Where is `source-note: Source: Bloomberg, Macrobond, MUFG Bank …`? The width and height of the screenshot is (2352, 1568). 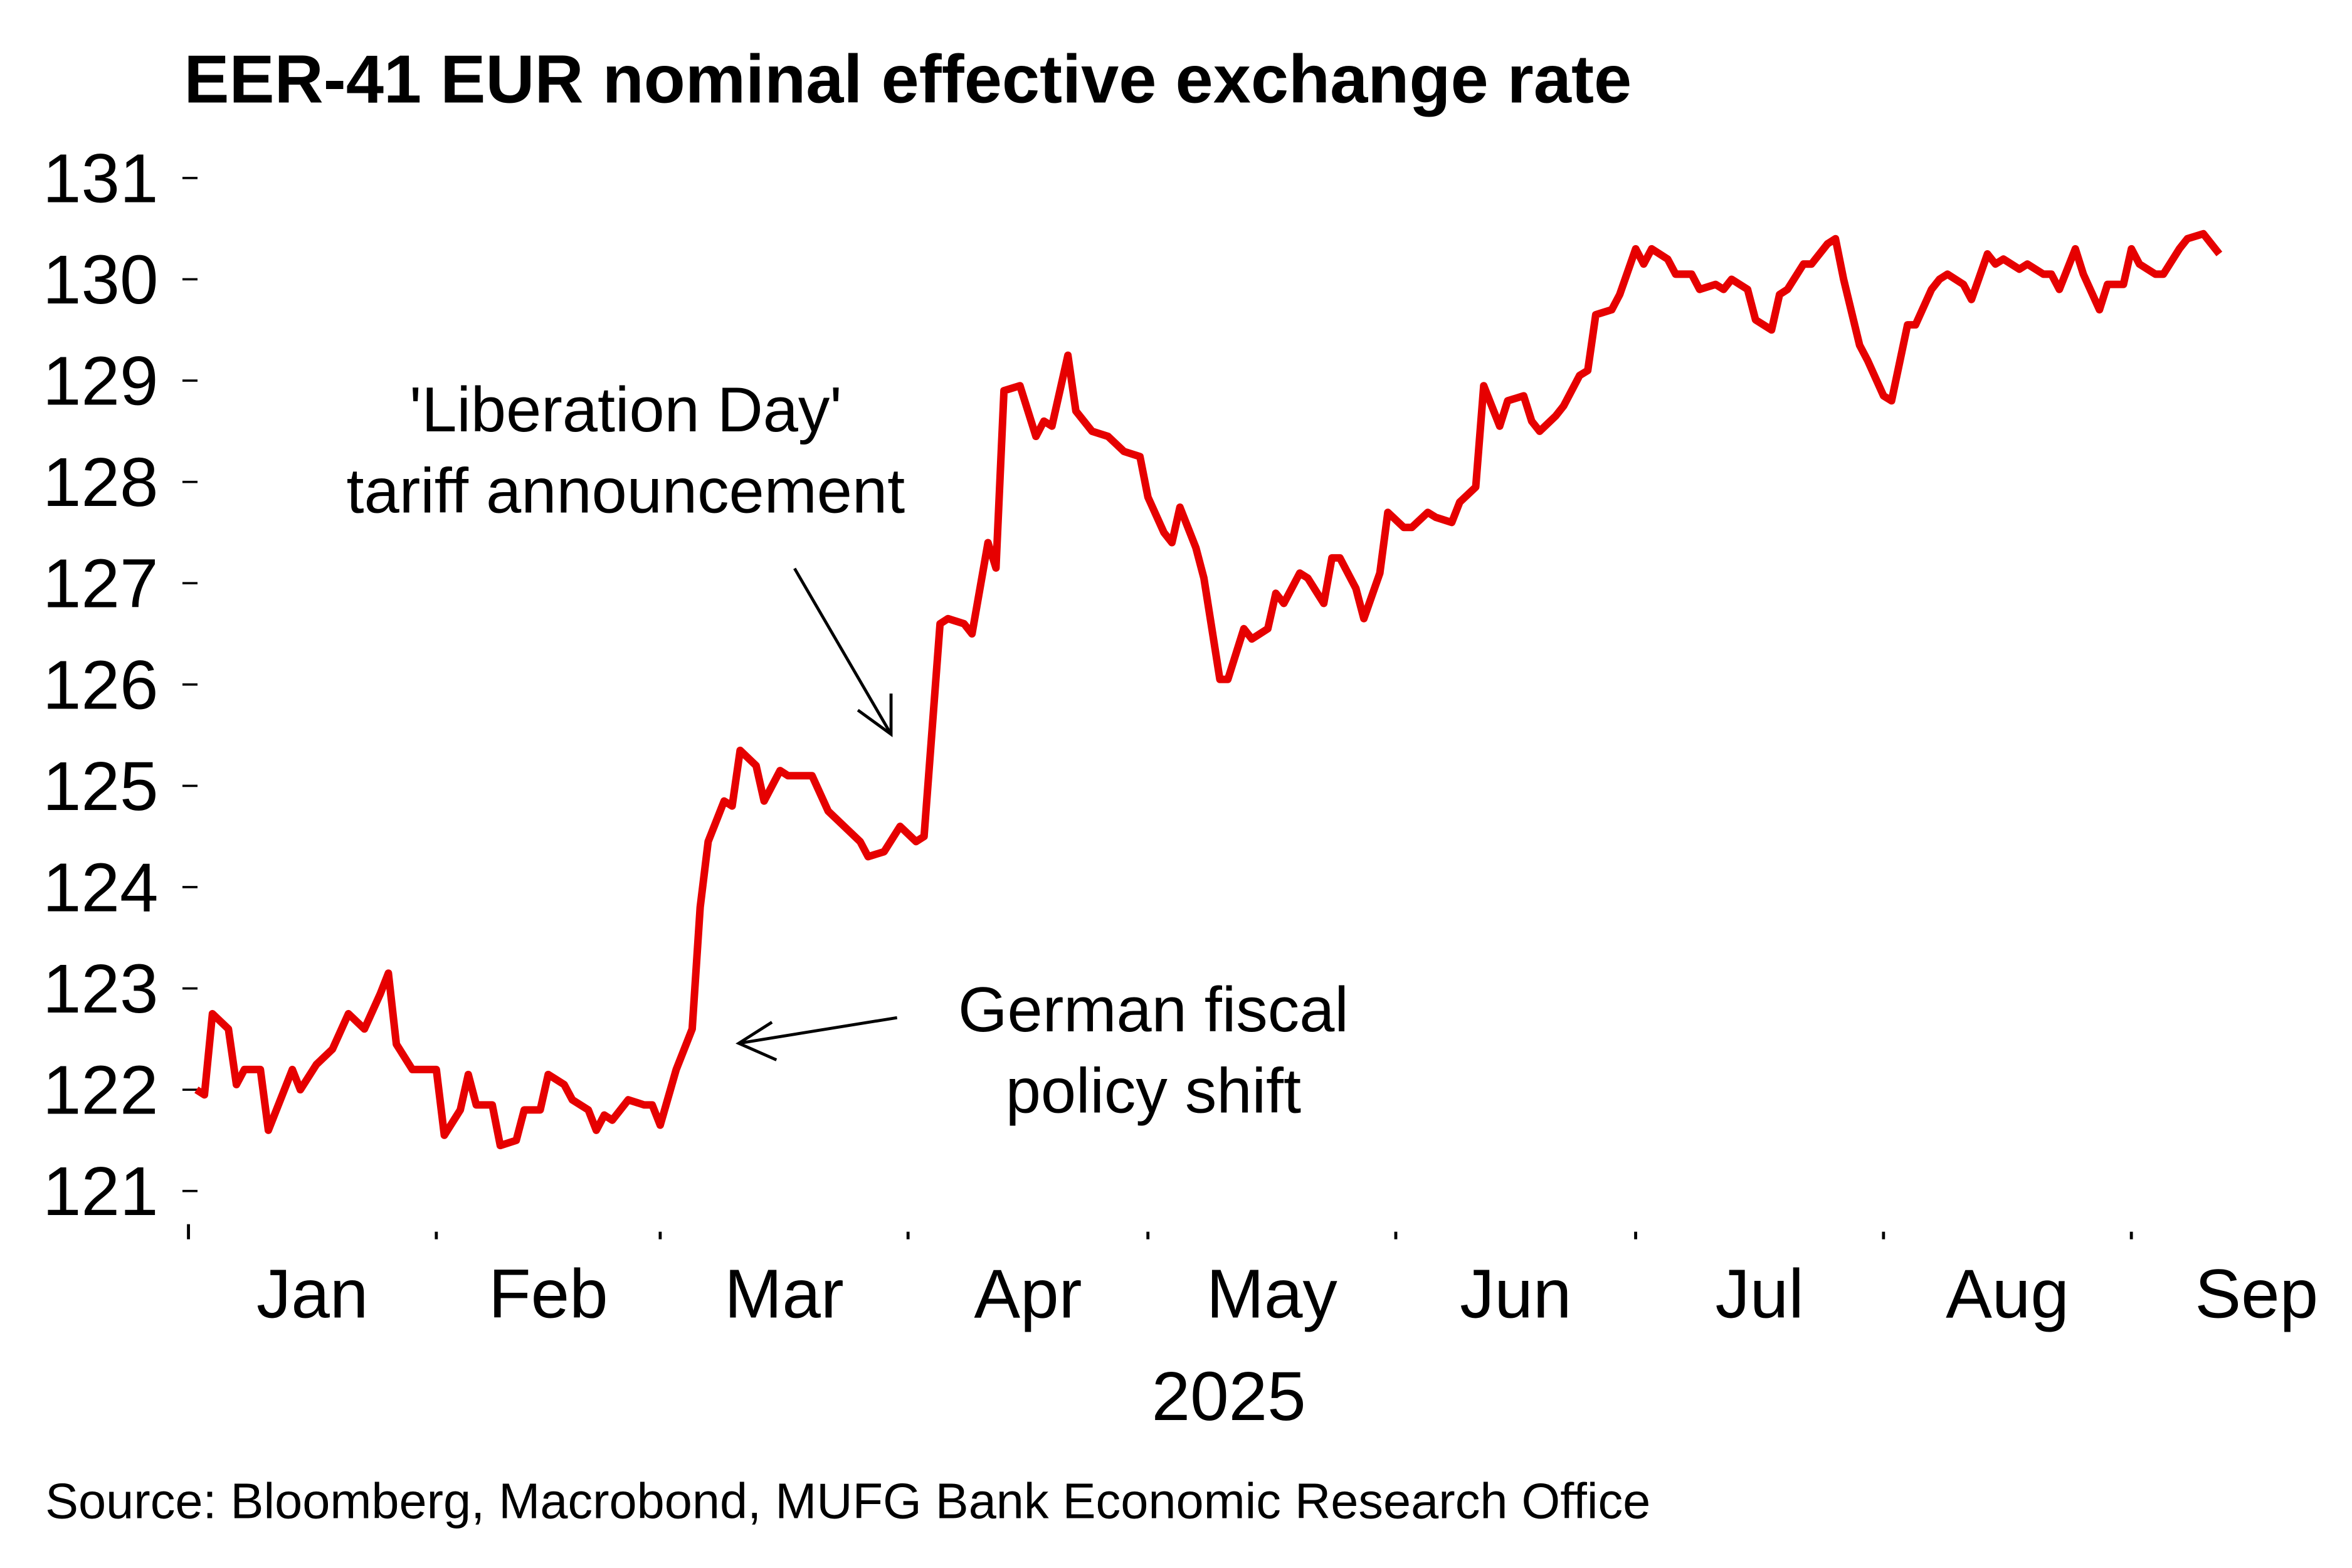 source-note: Source: Bloomberg, Macrobond, MUFG Bank … is located at coordinates (847, 1501).